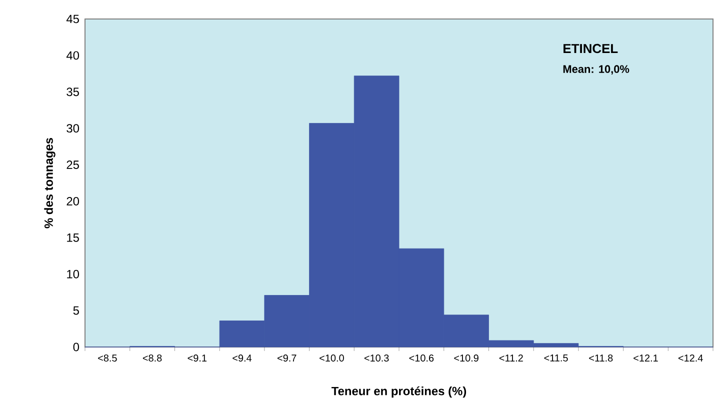  What do you see at coordinates (107, 358) in the screenshot?
I see `x-tick-label: <8.5` at bounding box center [107, 358].